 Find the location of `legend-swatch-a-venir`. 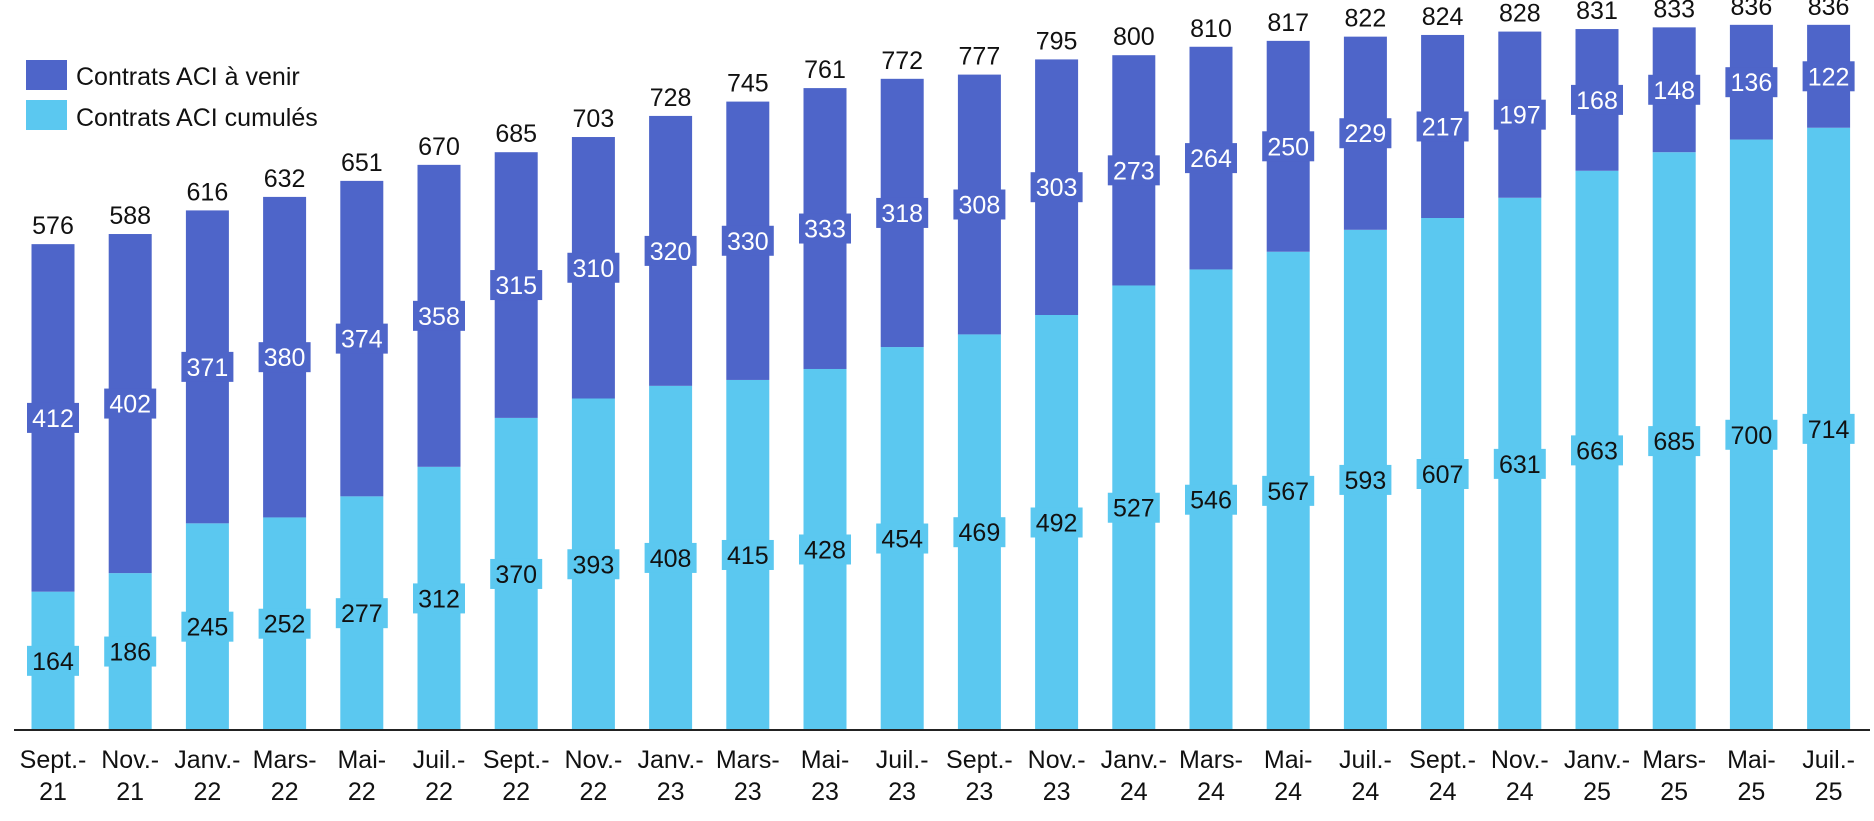

legend-swatch-a-venir is located at coordinates (46, 75).